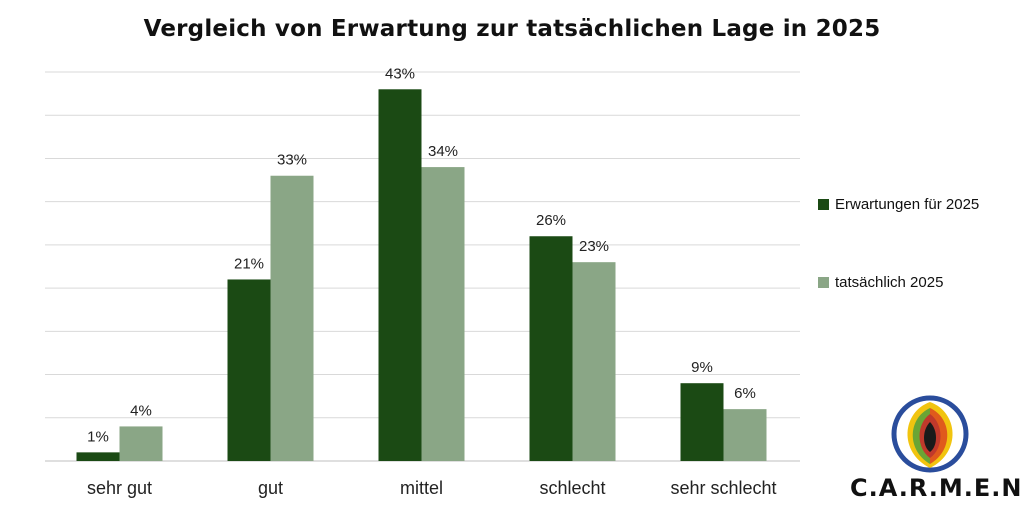  Describe the element at coordinates (702, 367) in the screenshot. I see `data-label-expectation-4: 9%` at that location.